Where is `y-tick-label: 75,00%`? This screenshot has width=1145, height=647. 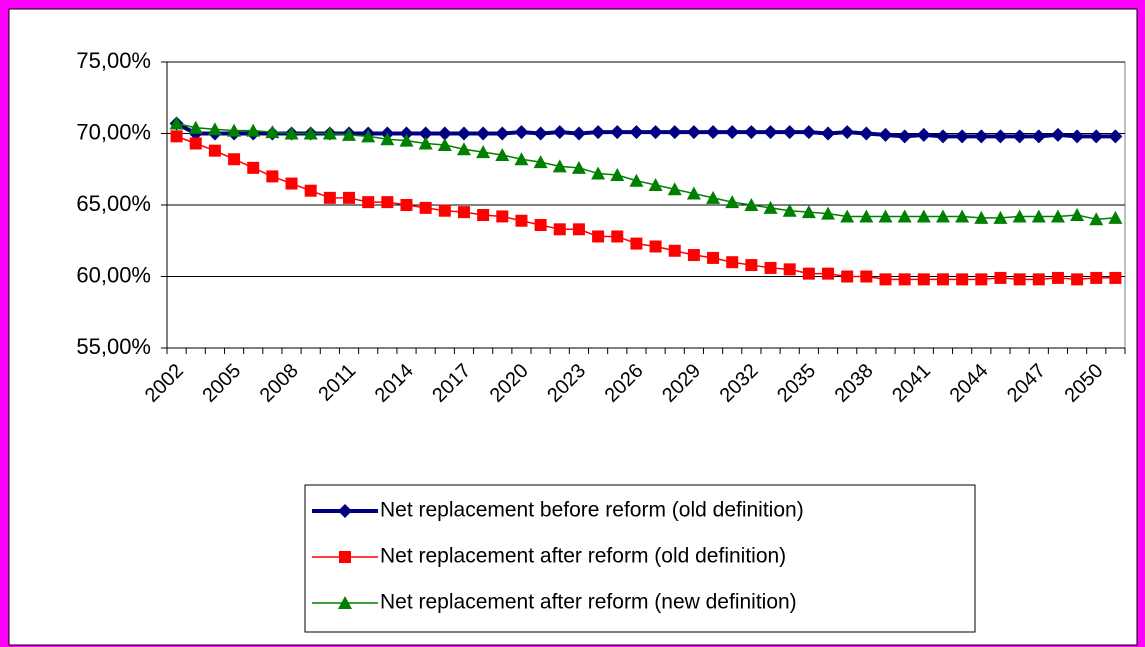
y-tick-label: 75,00% is located at coordinates (113, 60).